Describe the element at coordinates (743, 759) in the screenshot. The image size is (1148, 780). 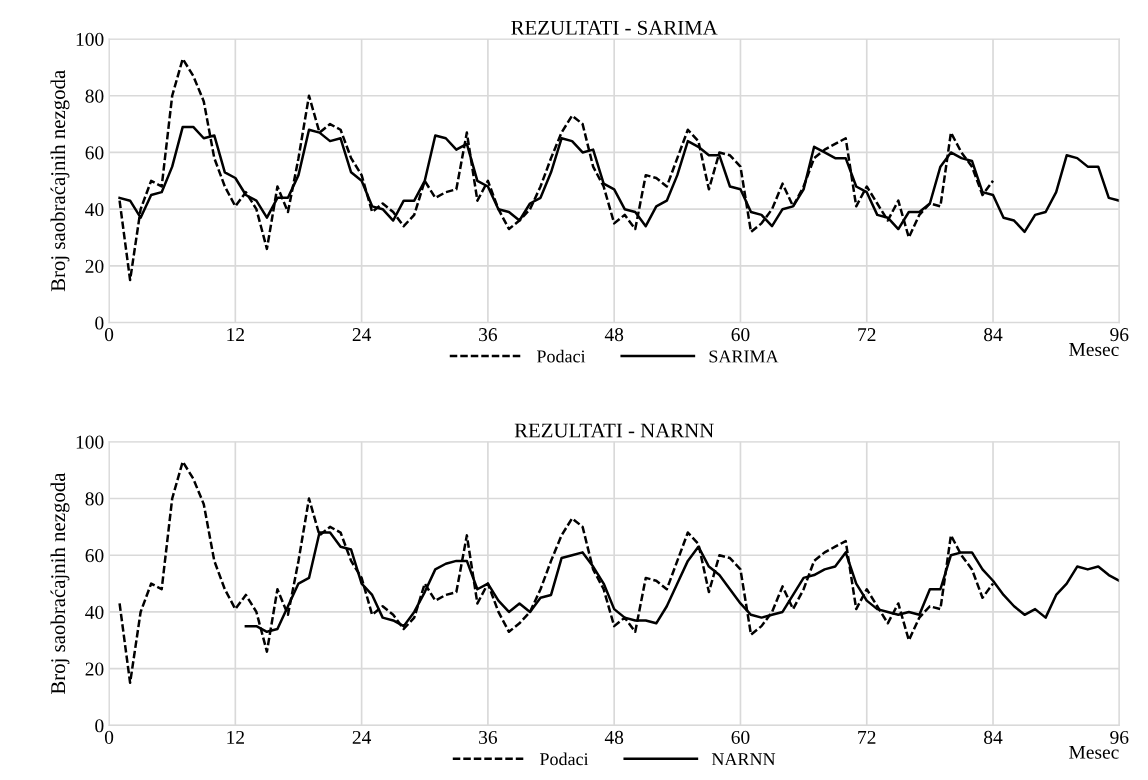
I see `legend-label: NARNN` at that location.